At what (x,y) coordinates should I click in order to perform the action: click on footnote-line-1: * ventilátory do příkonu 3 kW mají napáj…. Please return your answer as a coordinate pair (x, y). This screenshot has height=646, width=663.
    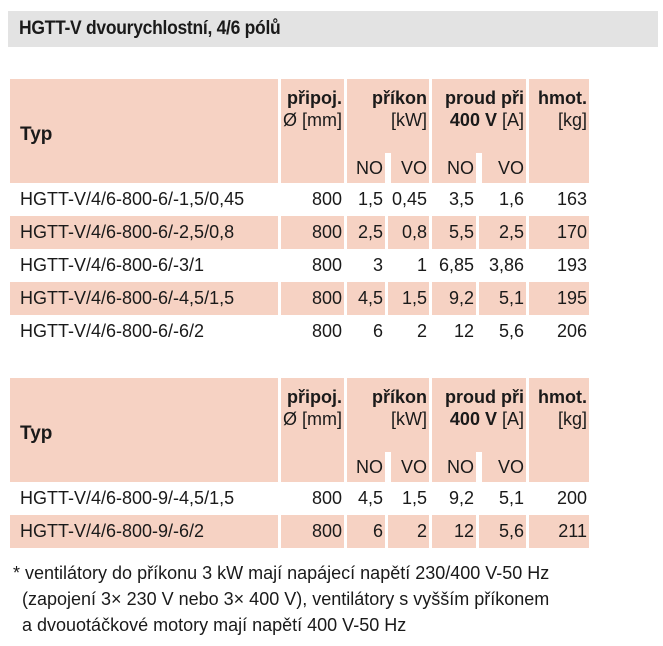
    Looking at the image, I should click on (281, 573).